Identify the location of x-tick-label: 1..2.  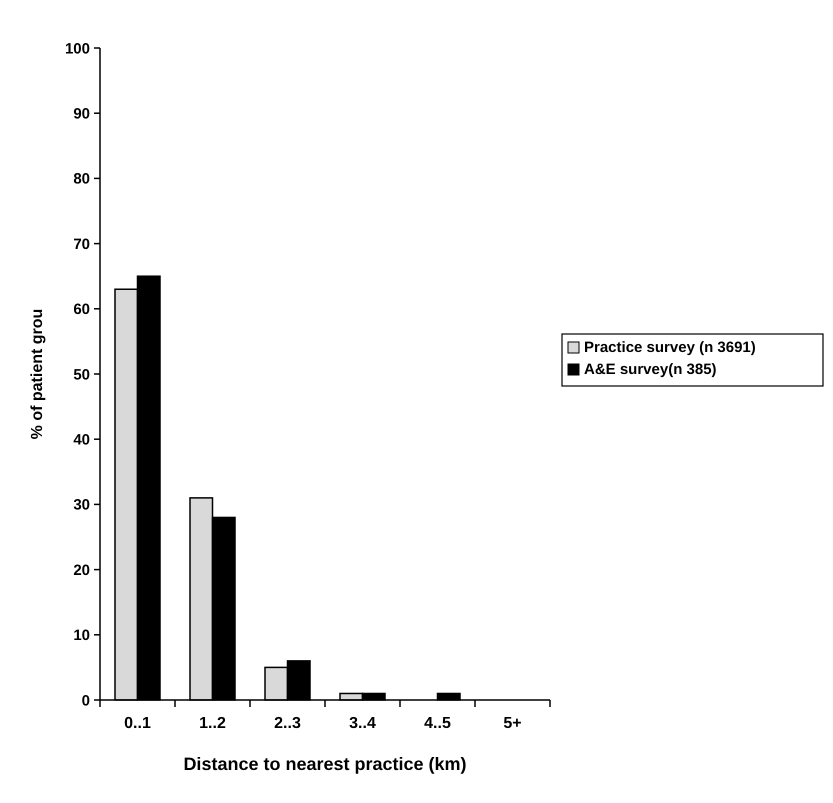
(212, 723).